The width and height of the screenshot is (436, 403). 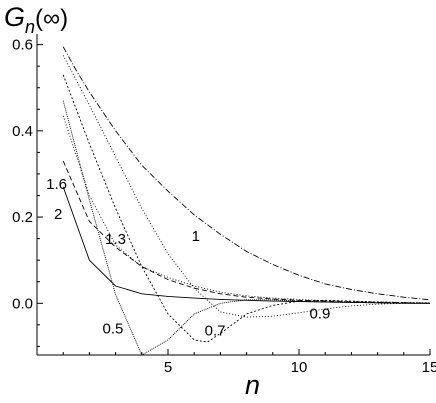 I want to click on y-tick-label: 0.4, so click(x=22, y=131).